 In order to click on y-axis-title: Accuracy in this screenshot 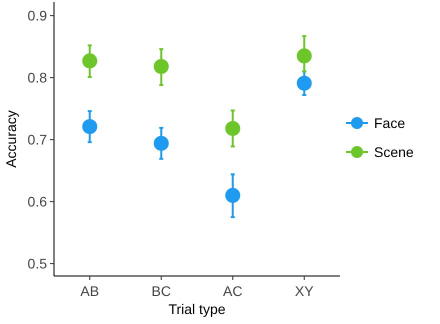, I will do `click(11, 139)`.